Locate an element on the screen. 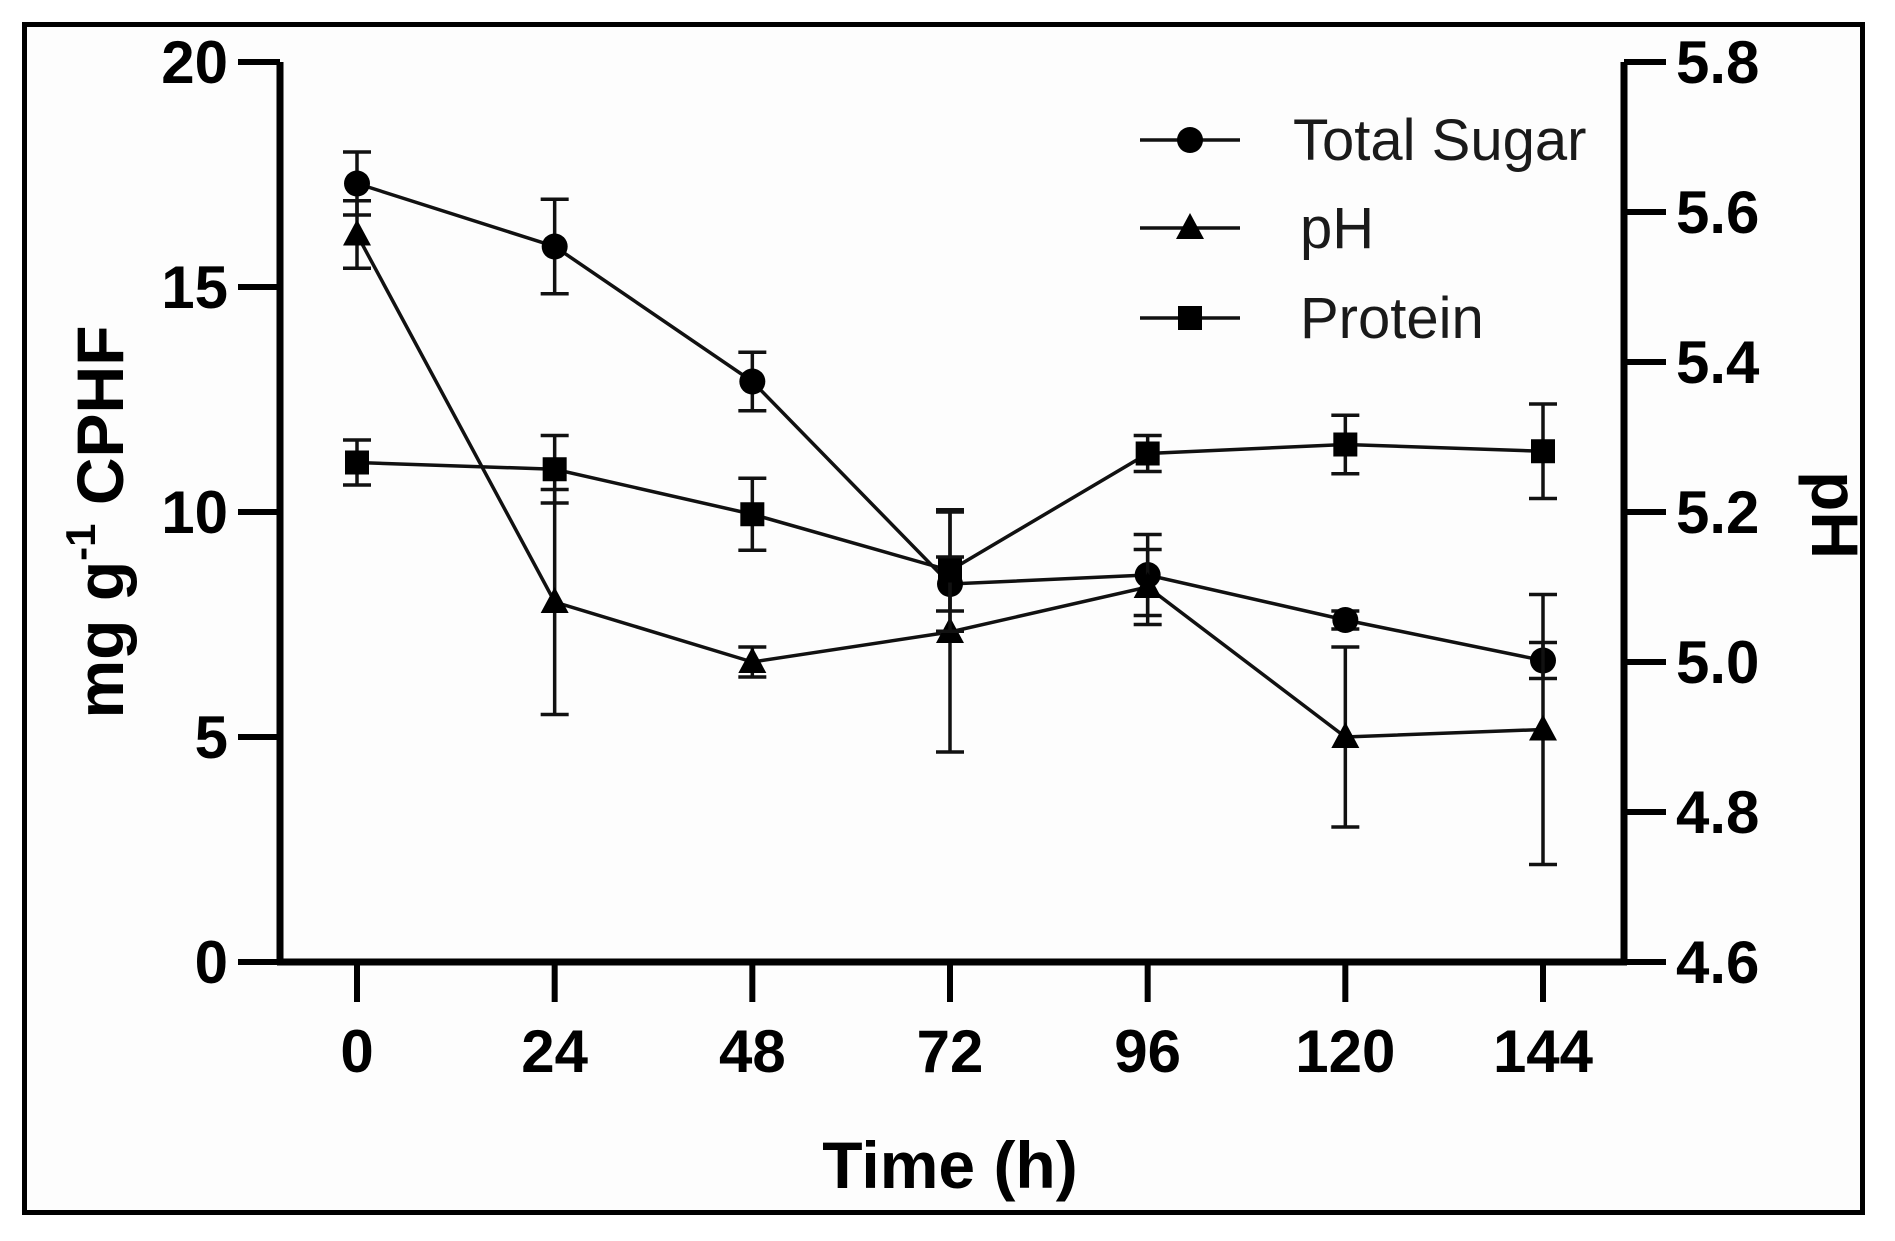  y2-tick-label: 5.8 is located at coordinates (1717, 62).